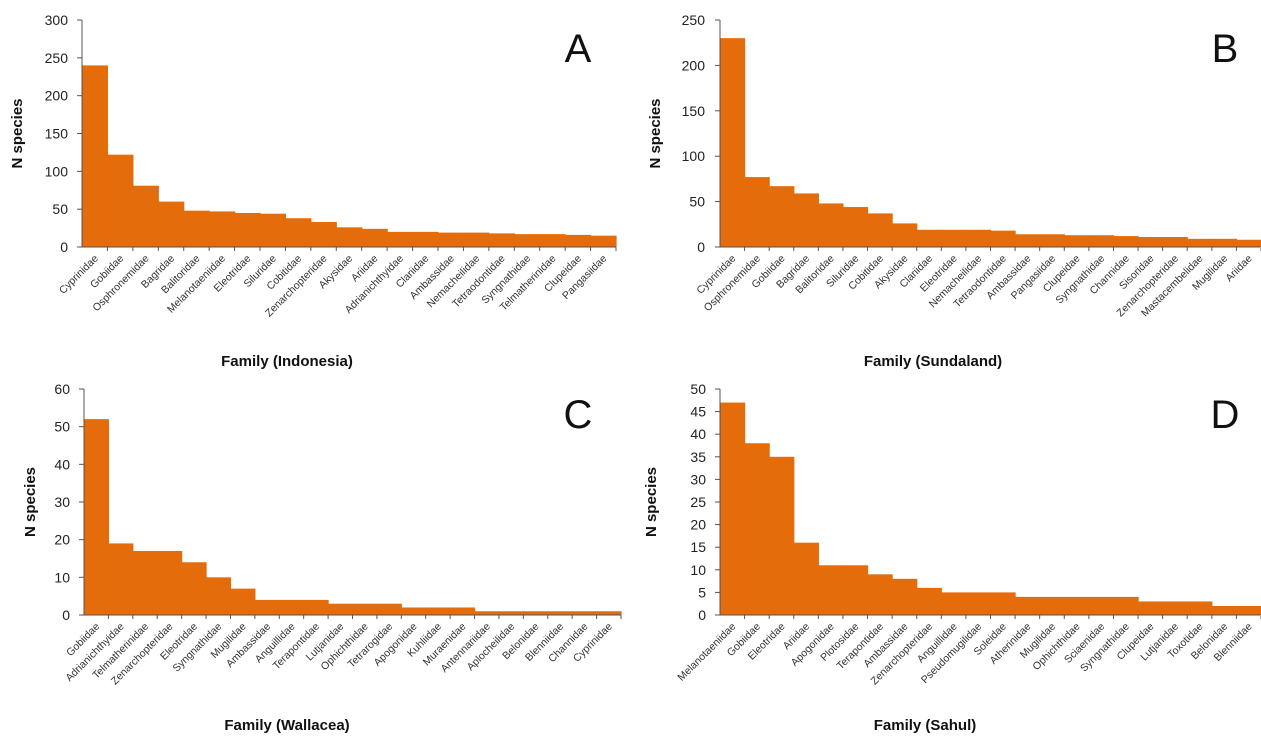 Image resolution: width=1261 pixels, height=737 pixels. I want to click on bar-muraenidae, so click(463, 611).